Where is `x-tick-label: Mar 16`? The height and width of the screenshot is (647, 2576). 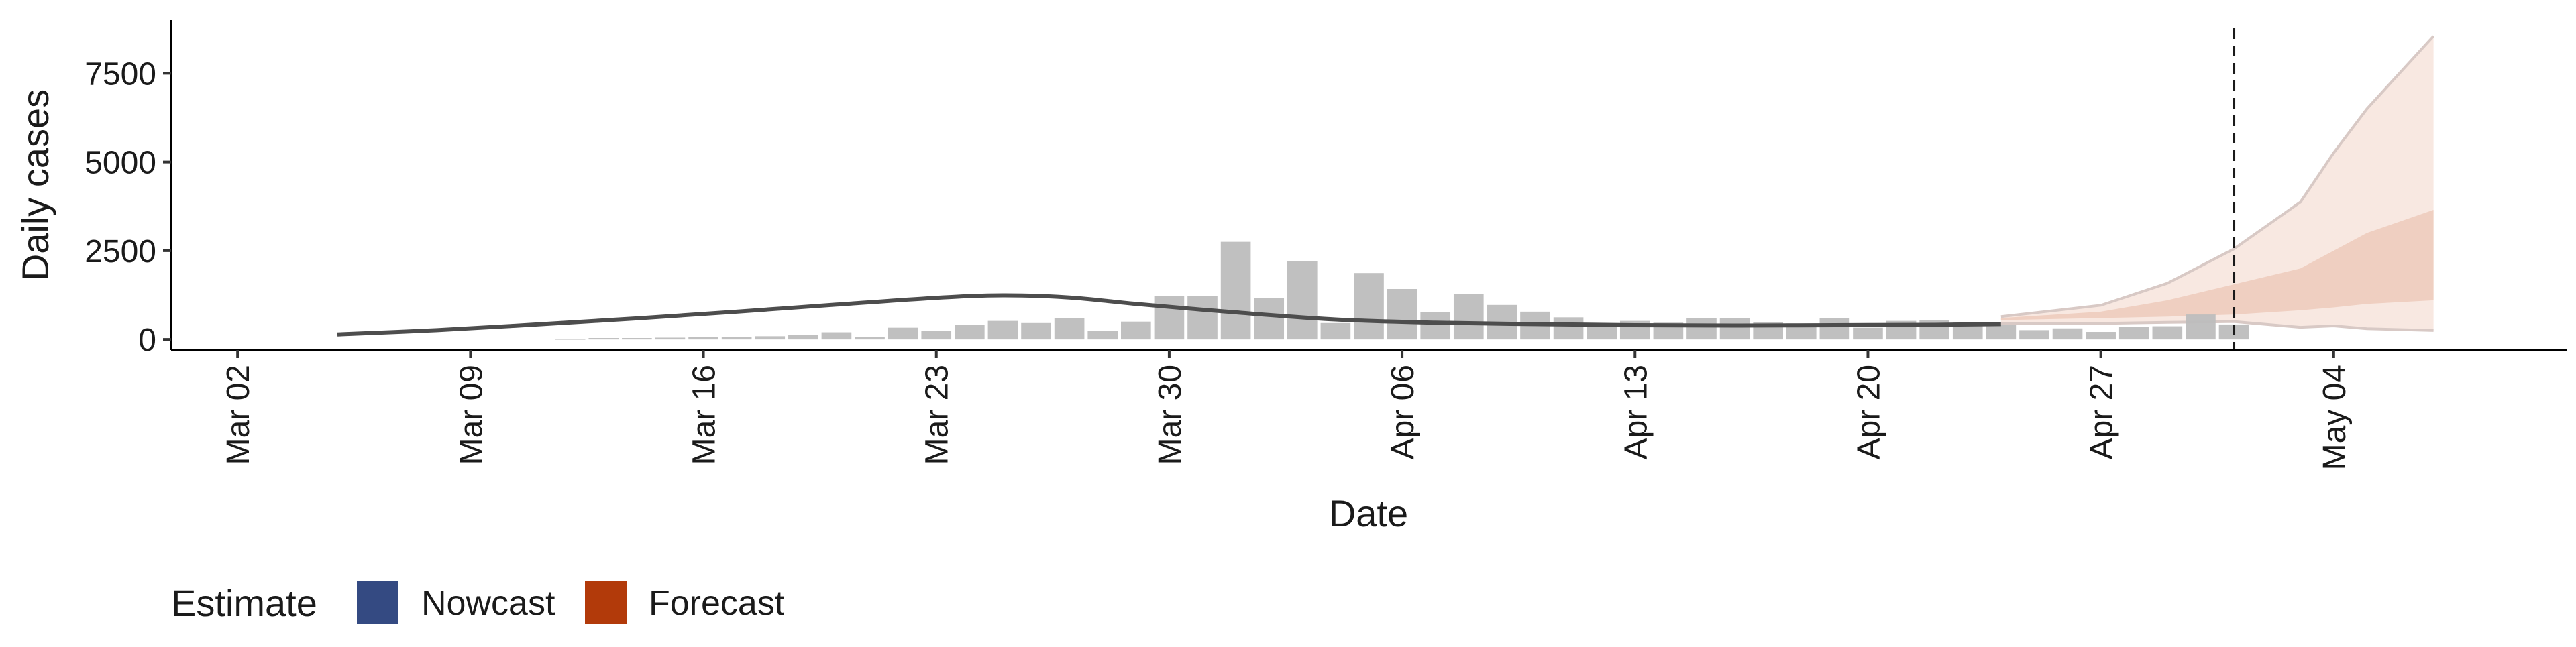 x-tick-label: Mar 16 is located at coordinates (704, 415).